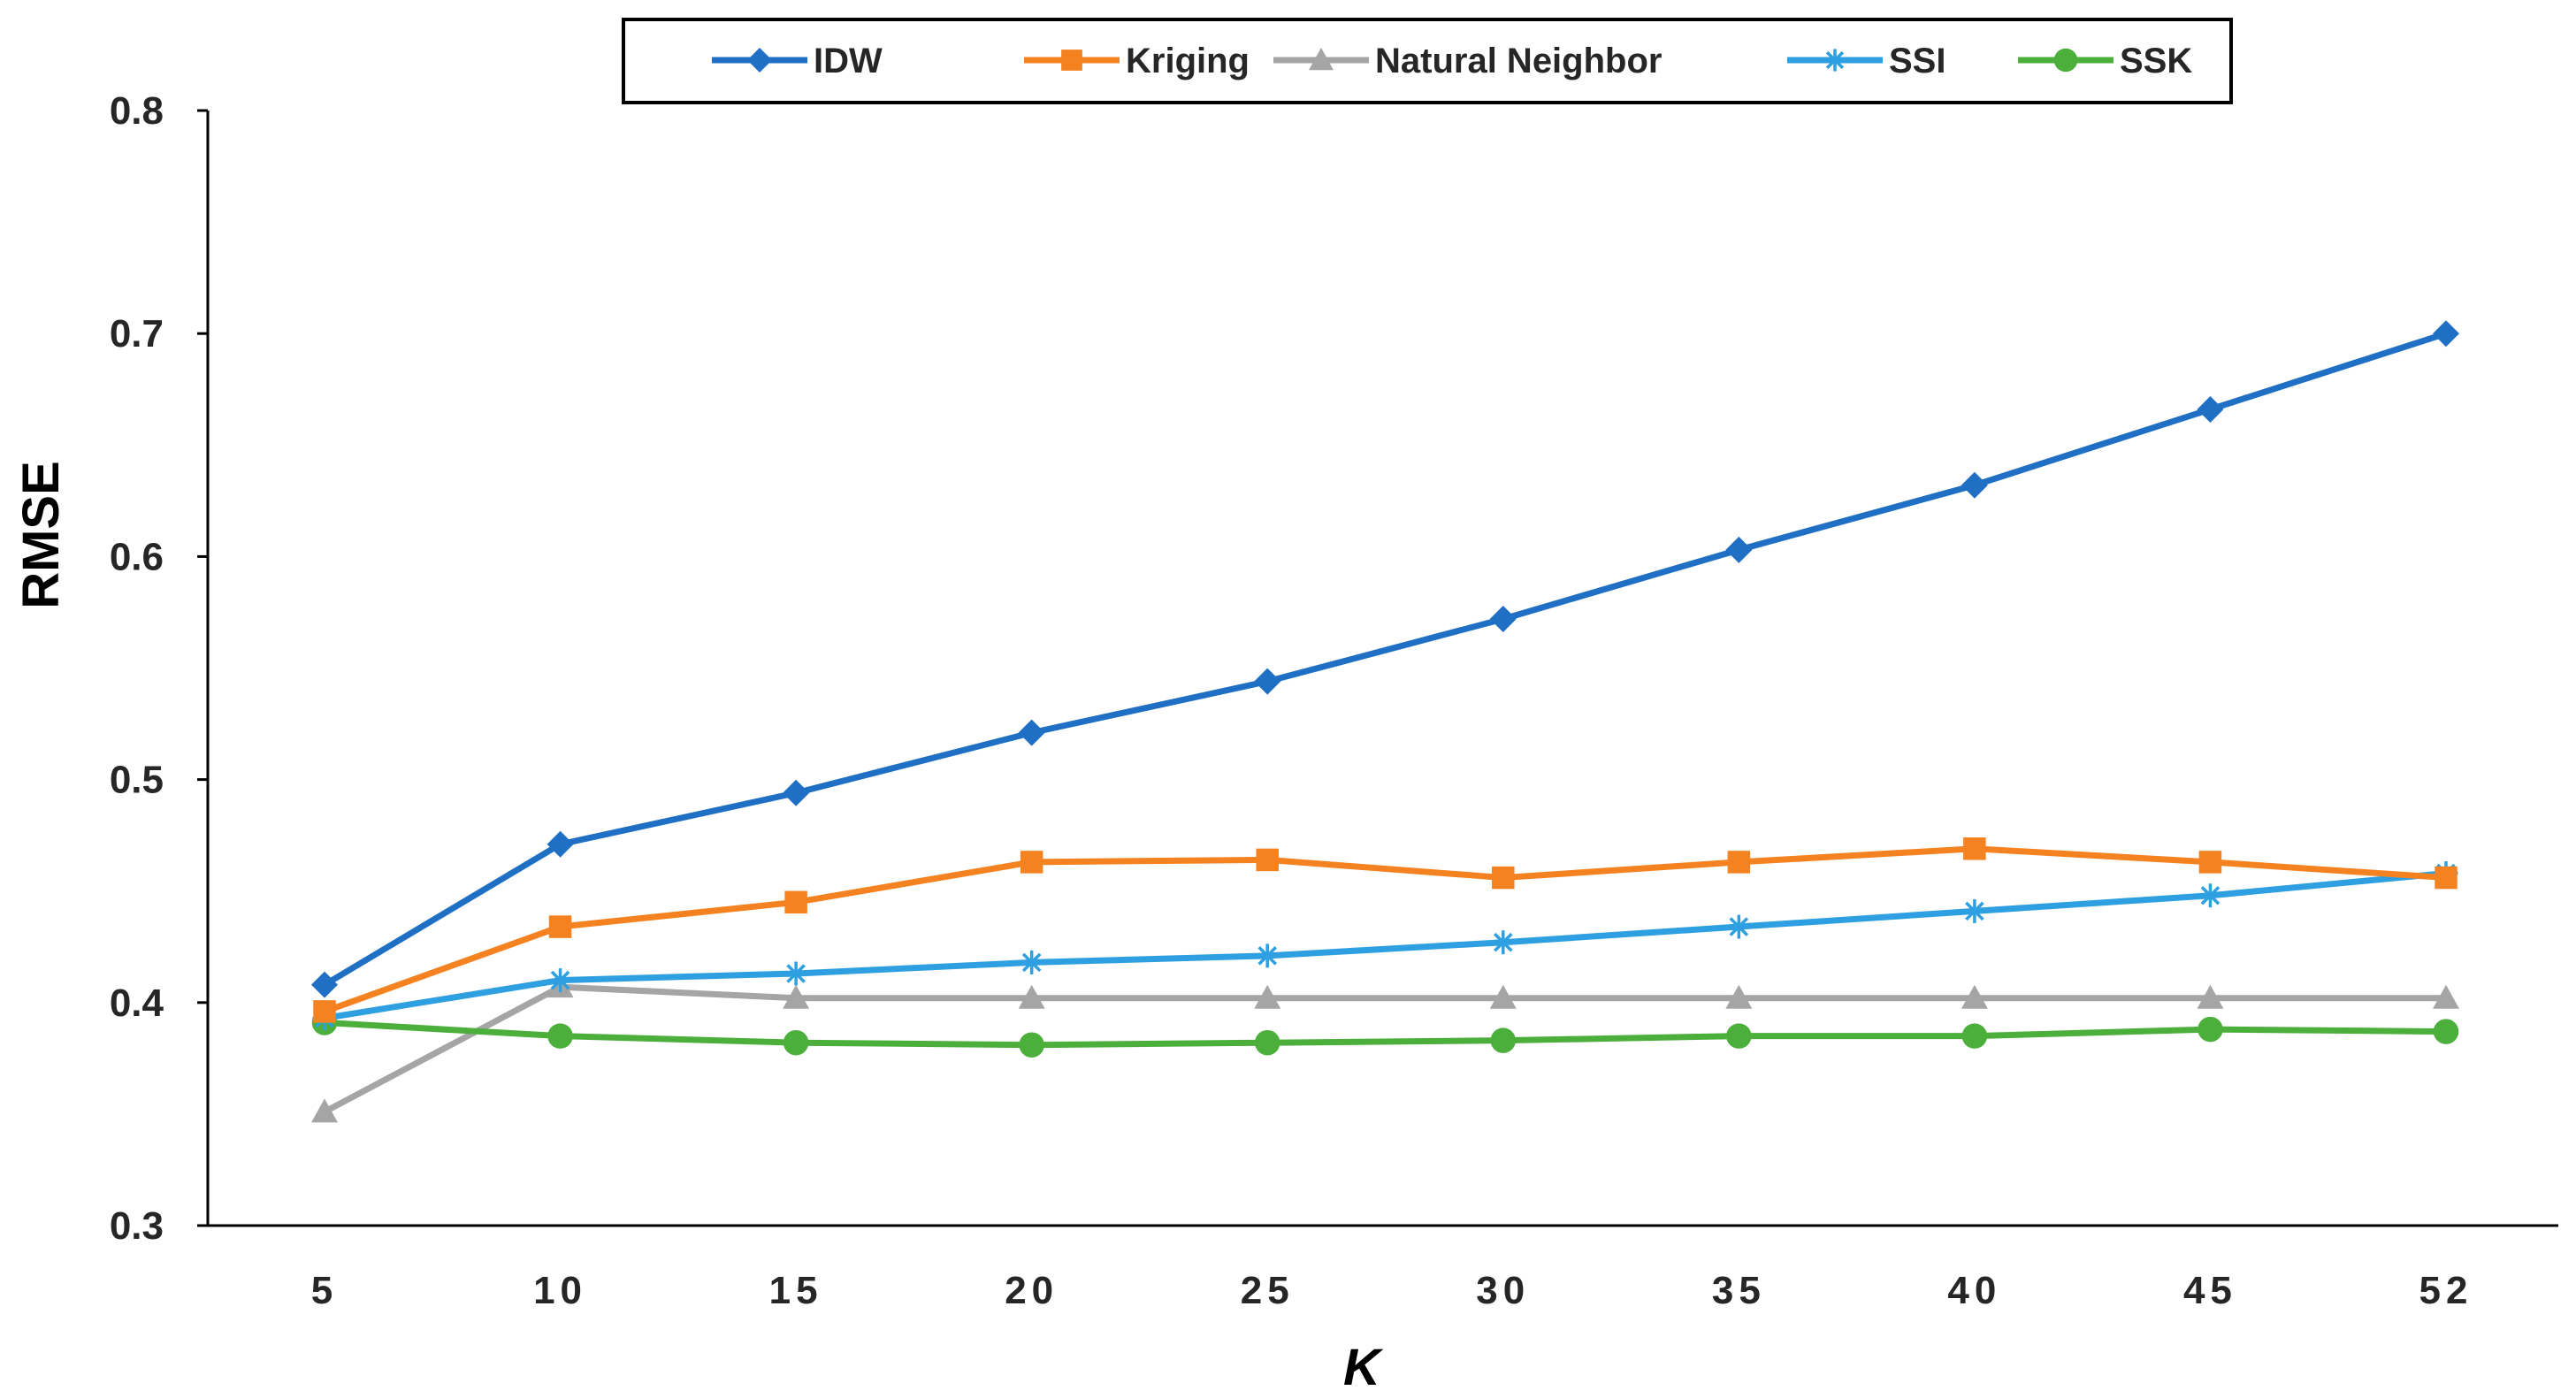  What do you see at coordinates (1383, 1268) in the screenshot?
I see `x-axis: 5 10 15 20 25 30 35 40 45 52` at bounding box center [1383, 1268].